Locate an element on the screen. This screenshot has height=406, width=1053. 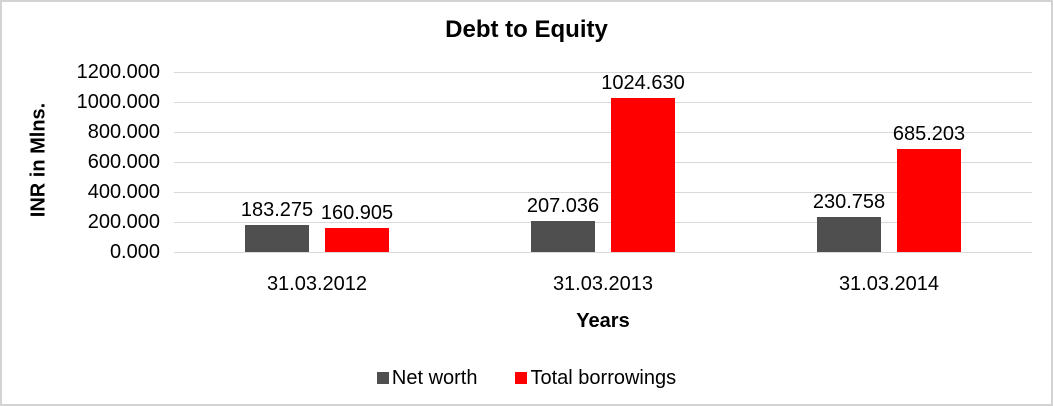
legend-item: Net worth is located at coordinates (427, 378).